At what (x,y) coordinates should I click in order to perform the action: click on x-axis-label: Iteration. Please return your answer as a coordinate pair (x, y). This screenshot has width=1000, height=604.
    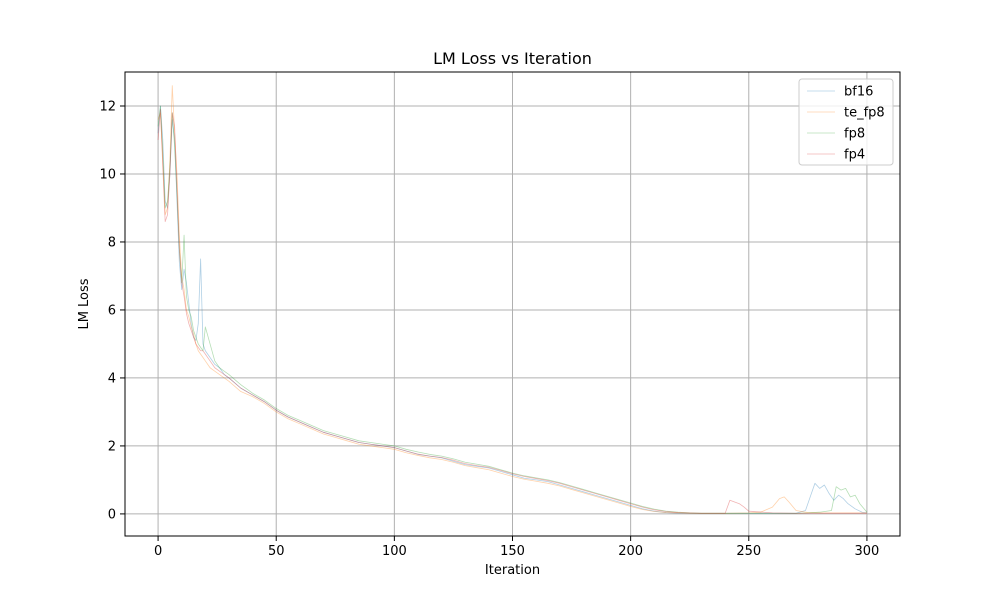
    Looking at the image, I should click on (512, 570).